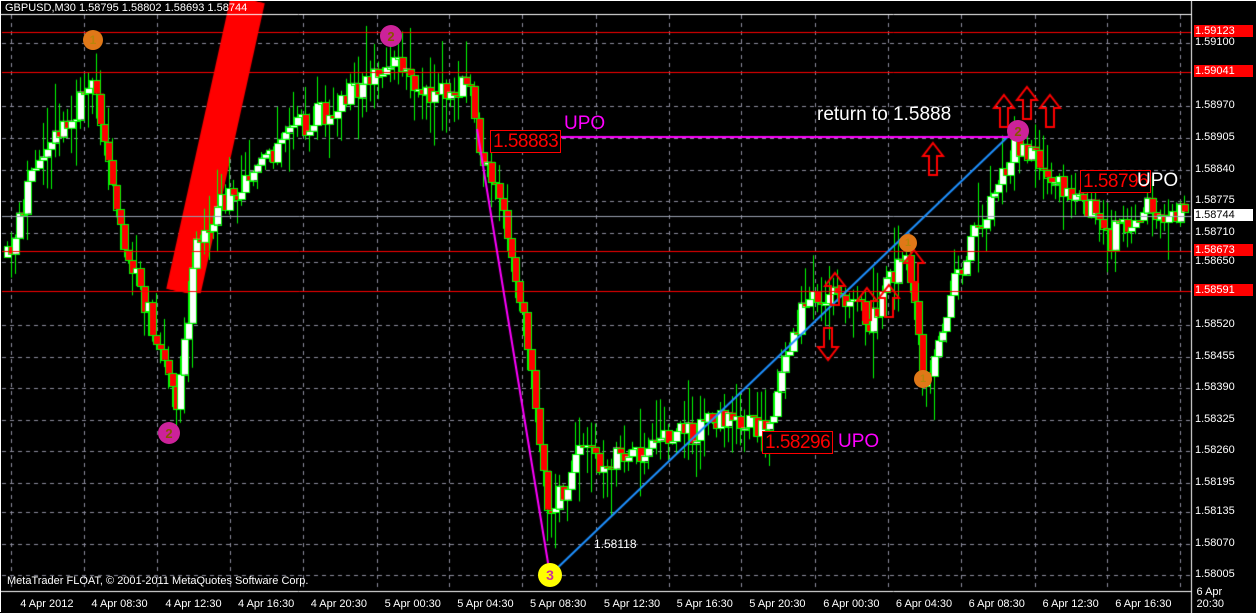 The height and width of the screenshot is (613, 1256). Describe the element at coordinates (47, 604) in the screenshot. I see `time-axis-tick: 4 Apr 2012` at that location.